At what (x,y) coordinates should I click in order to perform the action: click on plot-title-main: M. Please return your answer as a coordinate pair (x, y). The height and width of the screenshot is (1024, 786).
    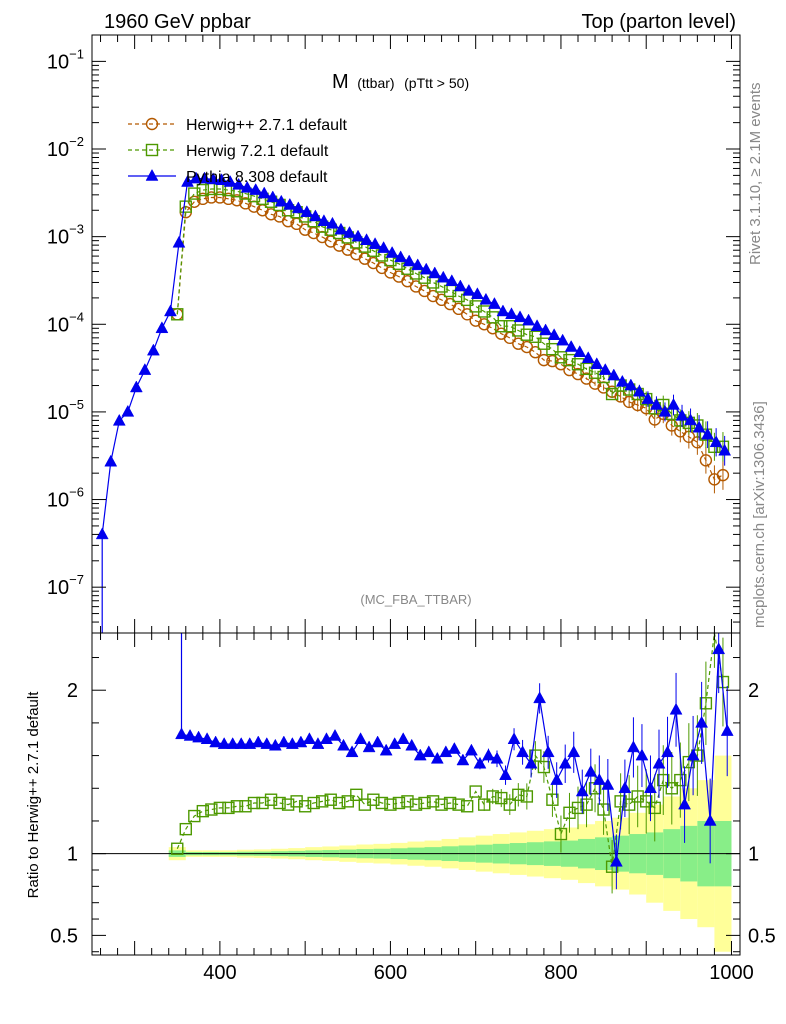
    Looking at the image, I should click on (340, 82).